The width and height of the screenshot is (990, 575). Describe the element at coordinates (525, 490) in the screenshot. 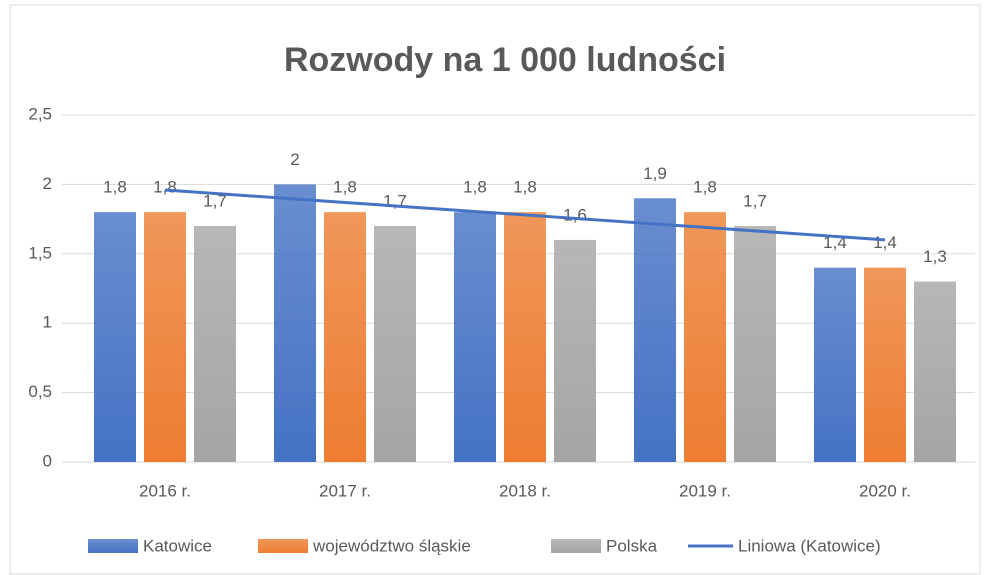

I see `x-tick-label: 2018 r.` at that location.